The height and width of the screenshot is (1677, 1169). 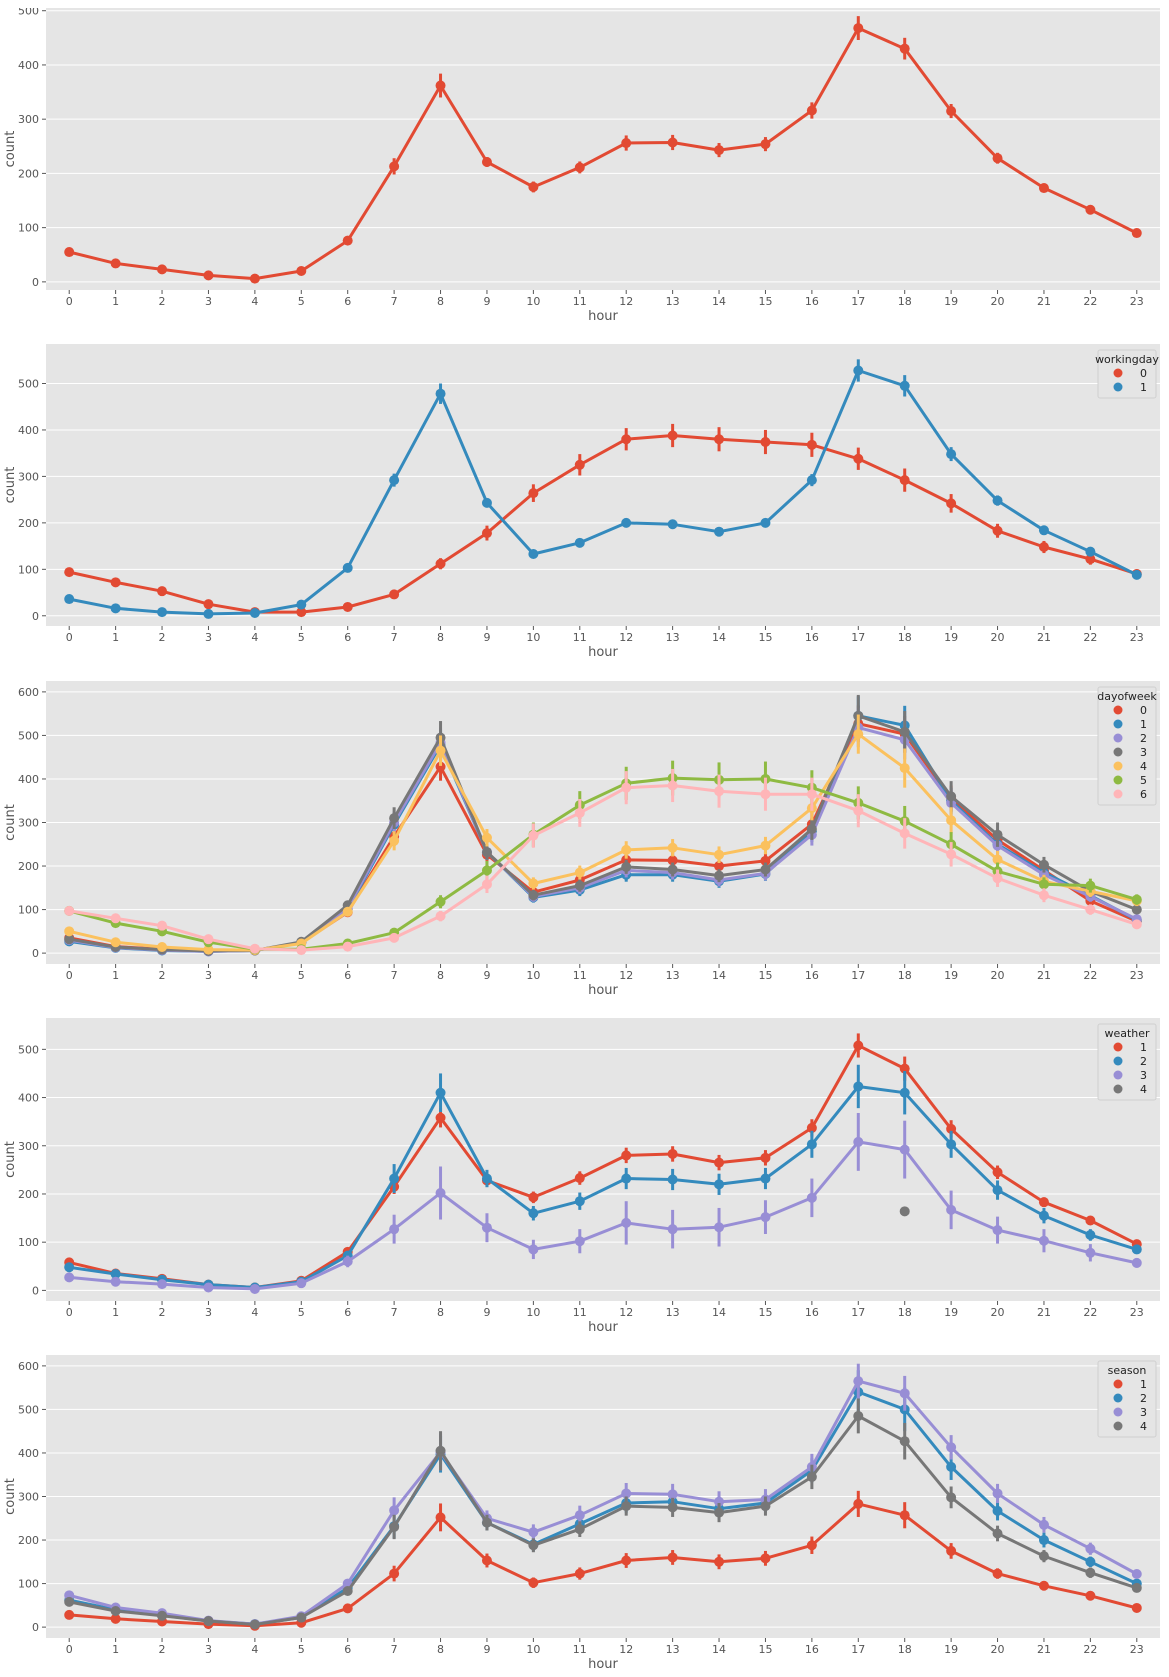 What do you see at coordinates (486, 1649) in the screenshot?
I see `x-tick-label: 9` at bounding box center [486, 1649].